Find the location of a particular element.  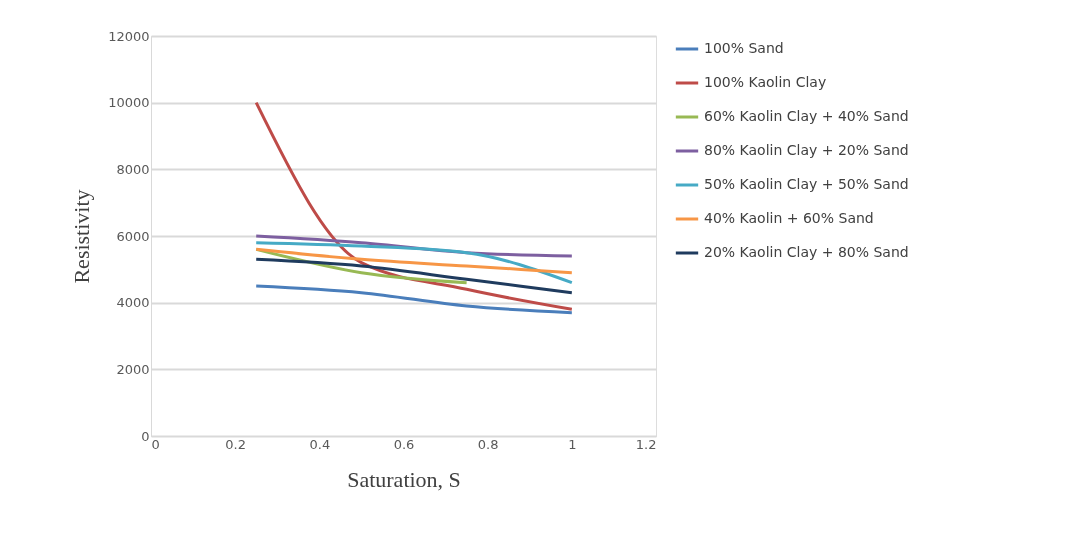

y-tick-label: 4000 is located at coordinates (133, 303).